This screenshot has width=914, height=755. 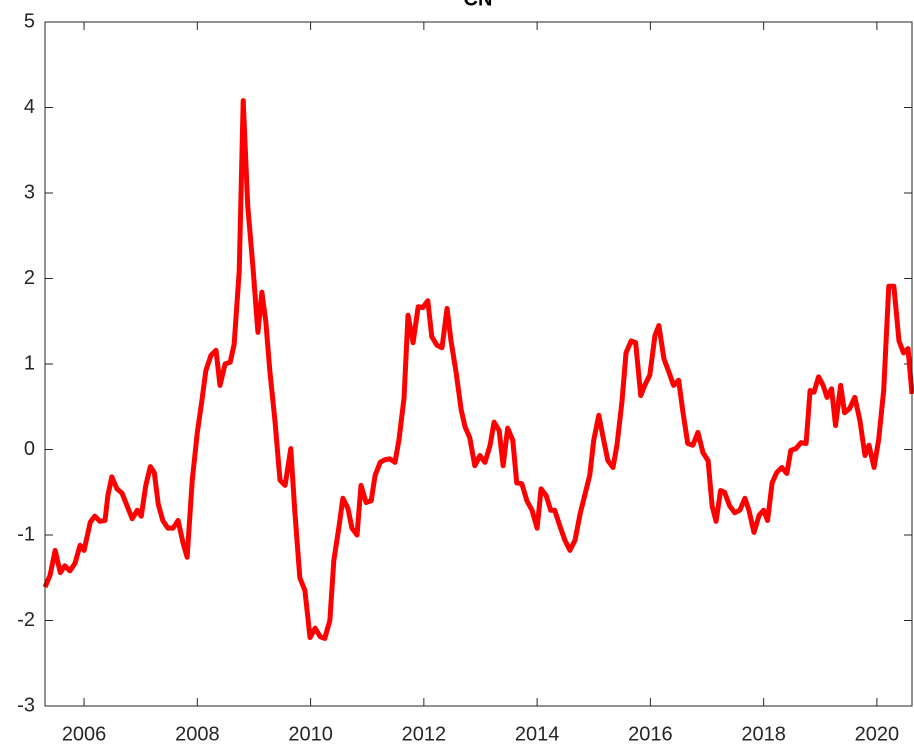 I want to click on chart-title: CN, so click(x=478, y=5).